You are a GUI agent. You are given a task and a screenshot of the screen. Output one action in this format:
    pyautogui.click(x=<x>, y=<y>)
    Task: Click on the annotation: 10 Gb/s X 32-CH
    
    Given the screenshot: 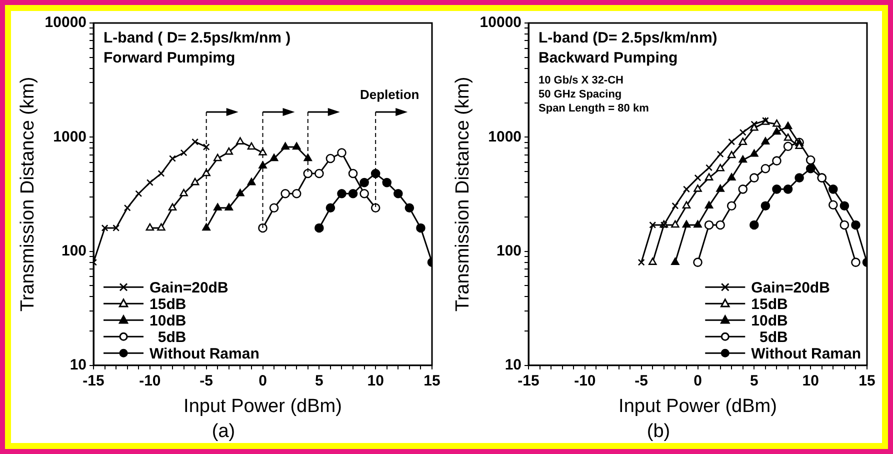 What is the action you would take?
    pyautogui.click(x=581, y=80)
    